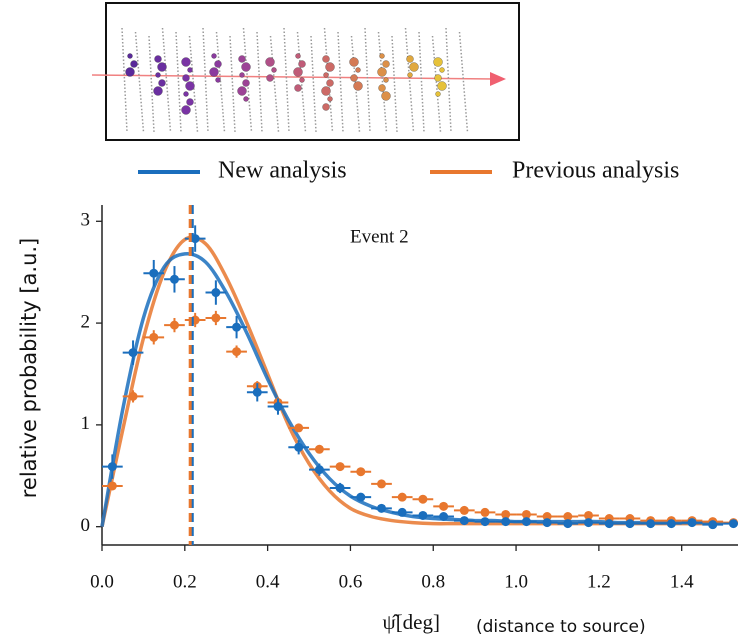 This screenshot has width=738, height=643. Describe the element at coordinates (561, 627) in the screenshot. I see `x-axis-note: (distance to source)` at that location.